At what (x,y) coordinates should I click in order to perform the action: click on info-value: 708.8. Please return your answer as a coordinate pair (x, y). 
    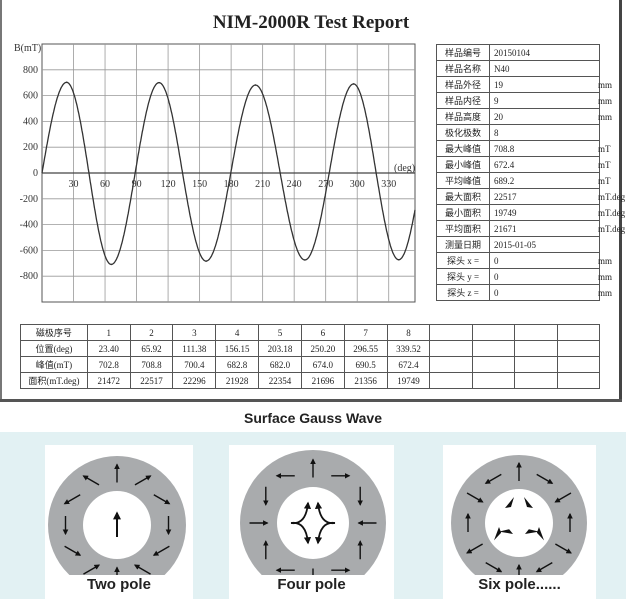
    Looking at the image, I should click on (504, 148).